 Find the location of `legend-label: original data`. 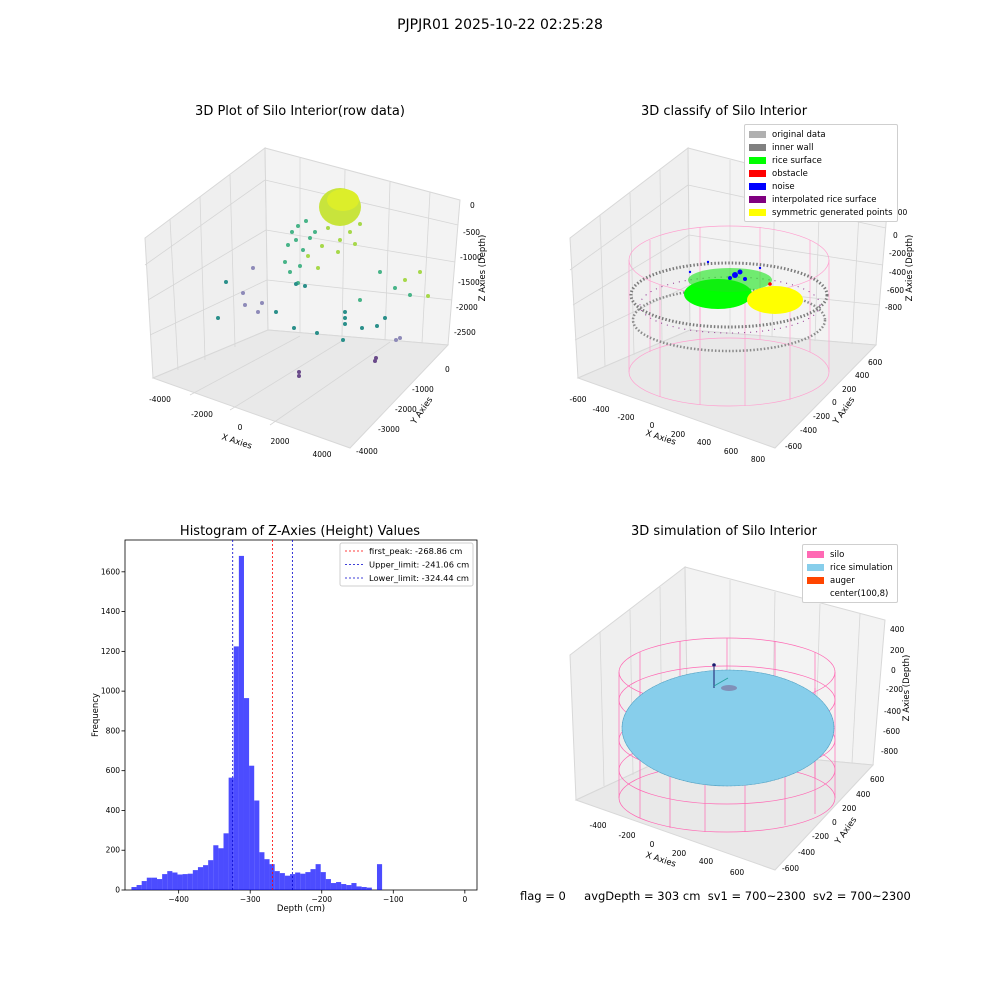

legend-label: original data is located at coordinates (799, 134).